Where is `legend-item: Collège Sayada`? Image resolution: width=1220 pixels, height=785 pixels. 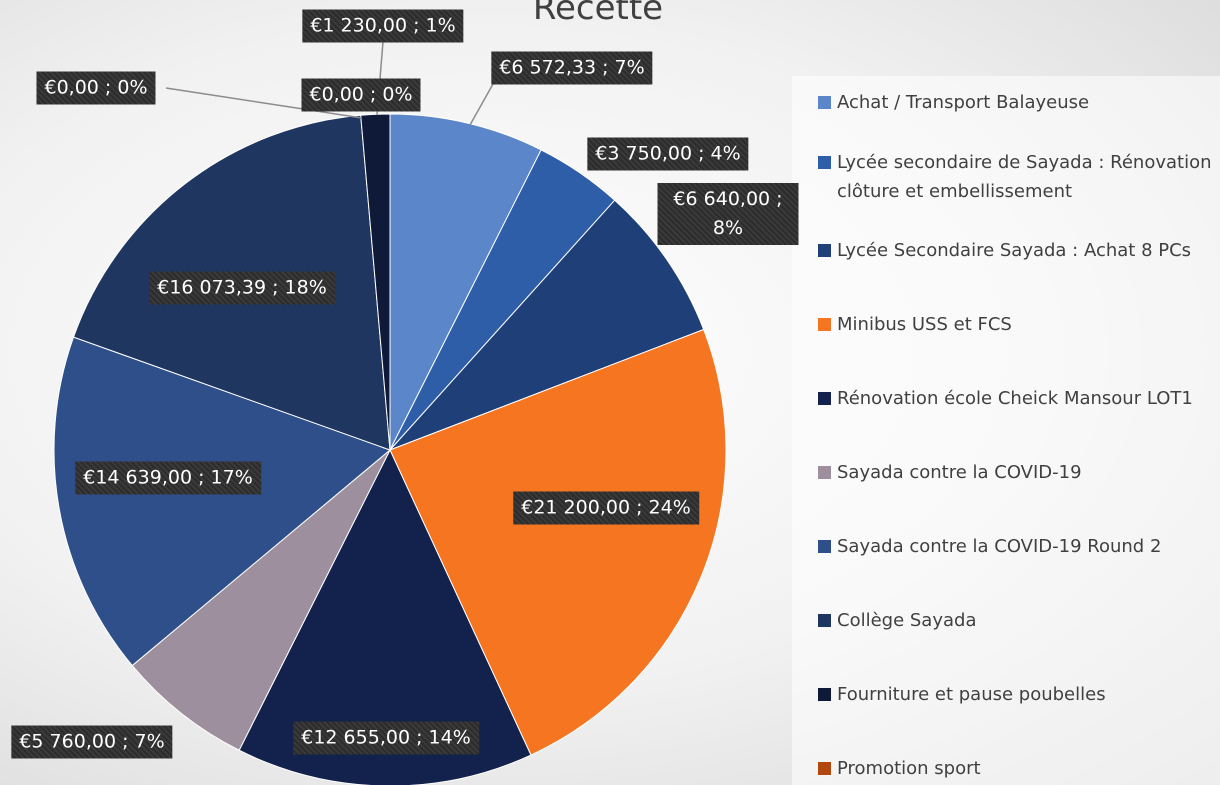 legend-item: Collège Sayada is located at coordinates (1018, 620).